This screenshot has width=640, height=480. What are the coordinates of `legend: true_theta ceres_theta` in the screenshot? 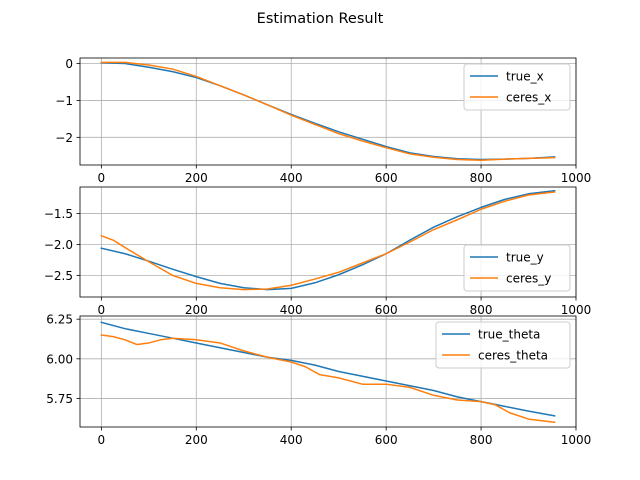 It's located at (503, 345).